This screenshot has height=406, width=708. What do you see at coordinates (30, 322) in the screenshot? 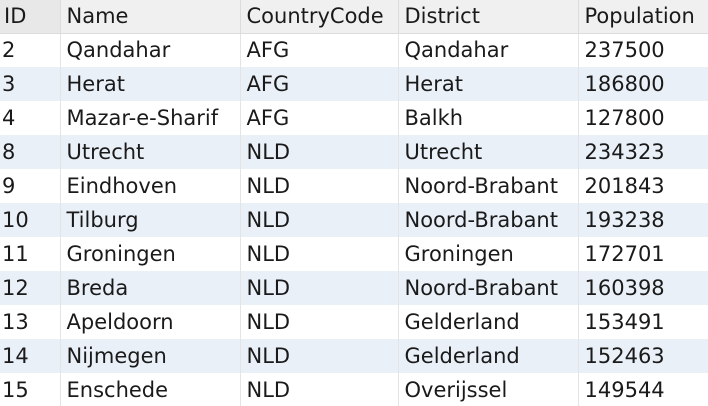
I see `cell-id: 13` at bounding box center [30, 322].